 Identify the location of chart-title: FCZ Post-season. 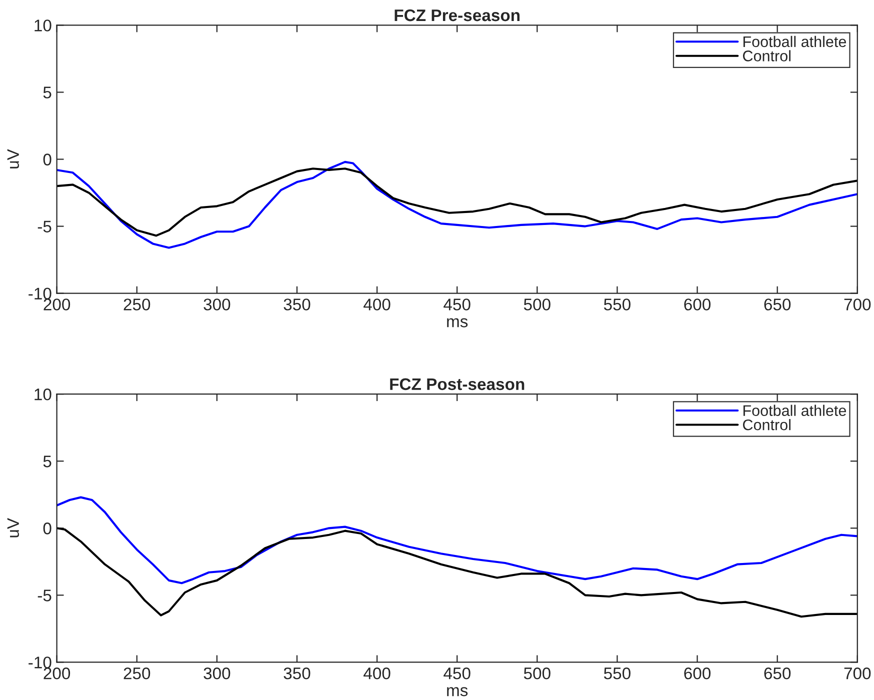
(457, 384).